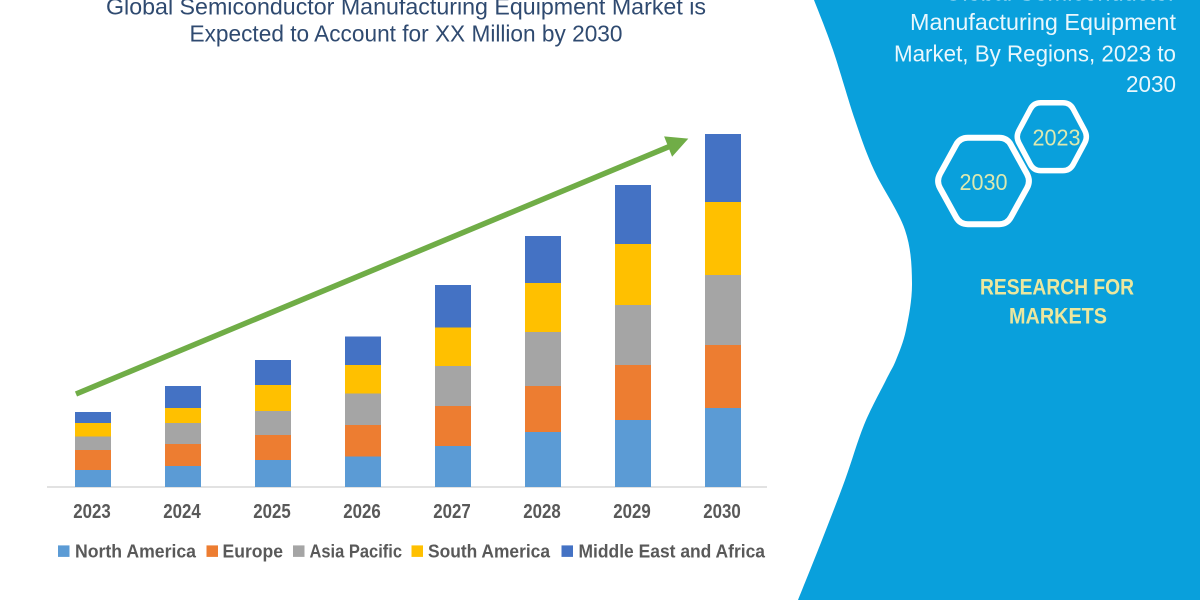 The height and width of the screenshot is (600, 1200). I want to click on svg-text: 2028, so click(542, 512).